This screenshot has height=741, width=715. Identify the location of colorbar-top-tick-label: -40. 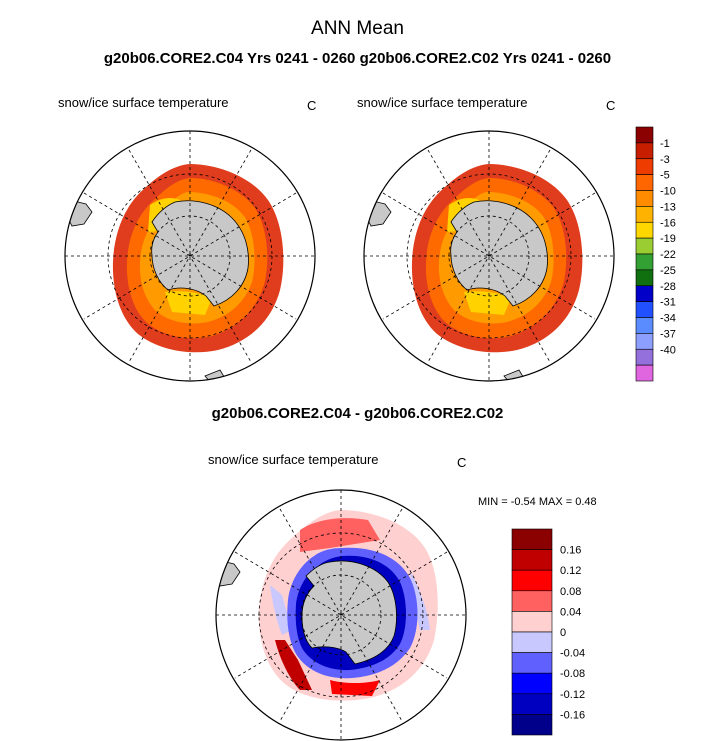
(668, 350).